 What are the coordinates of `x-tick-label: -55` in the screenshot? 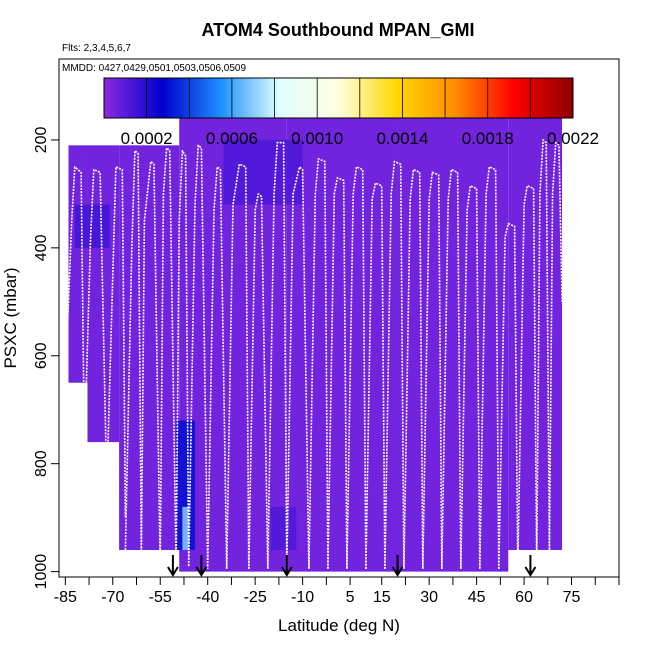 It's located at (160, 597).